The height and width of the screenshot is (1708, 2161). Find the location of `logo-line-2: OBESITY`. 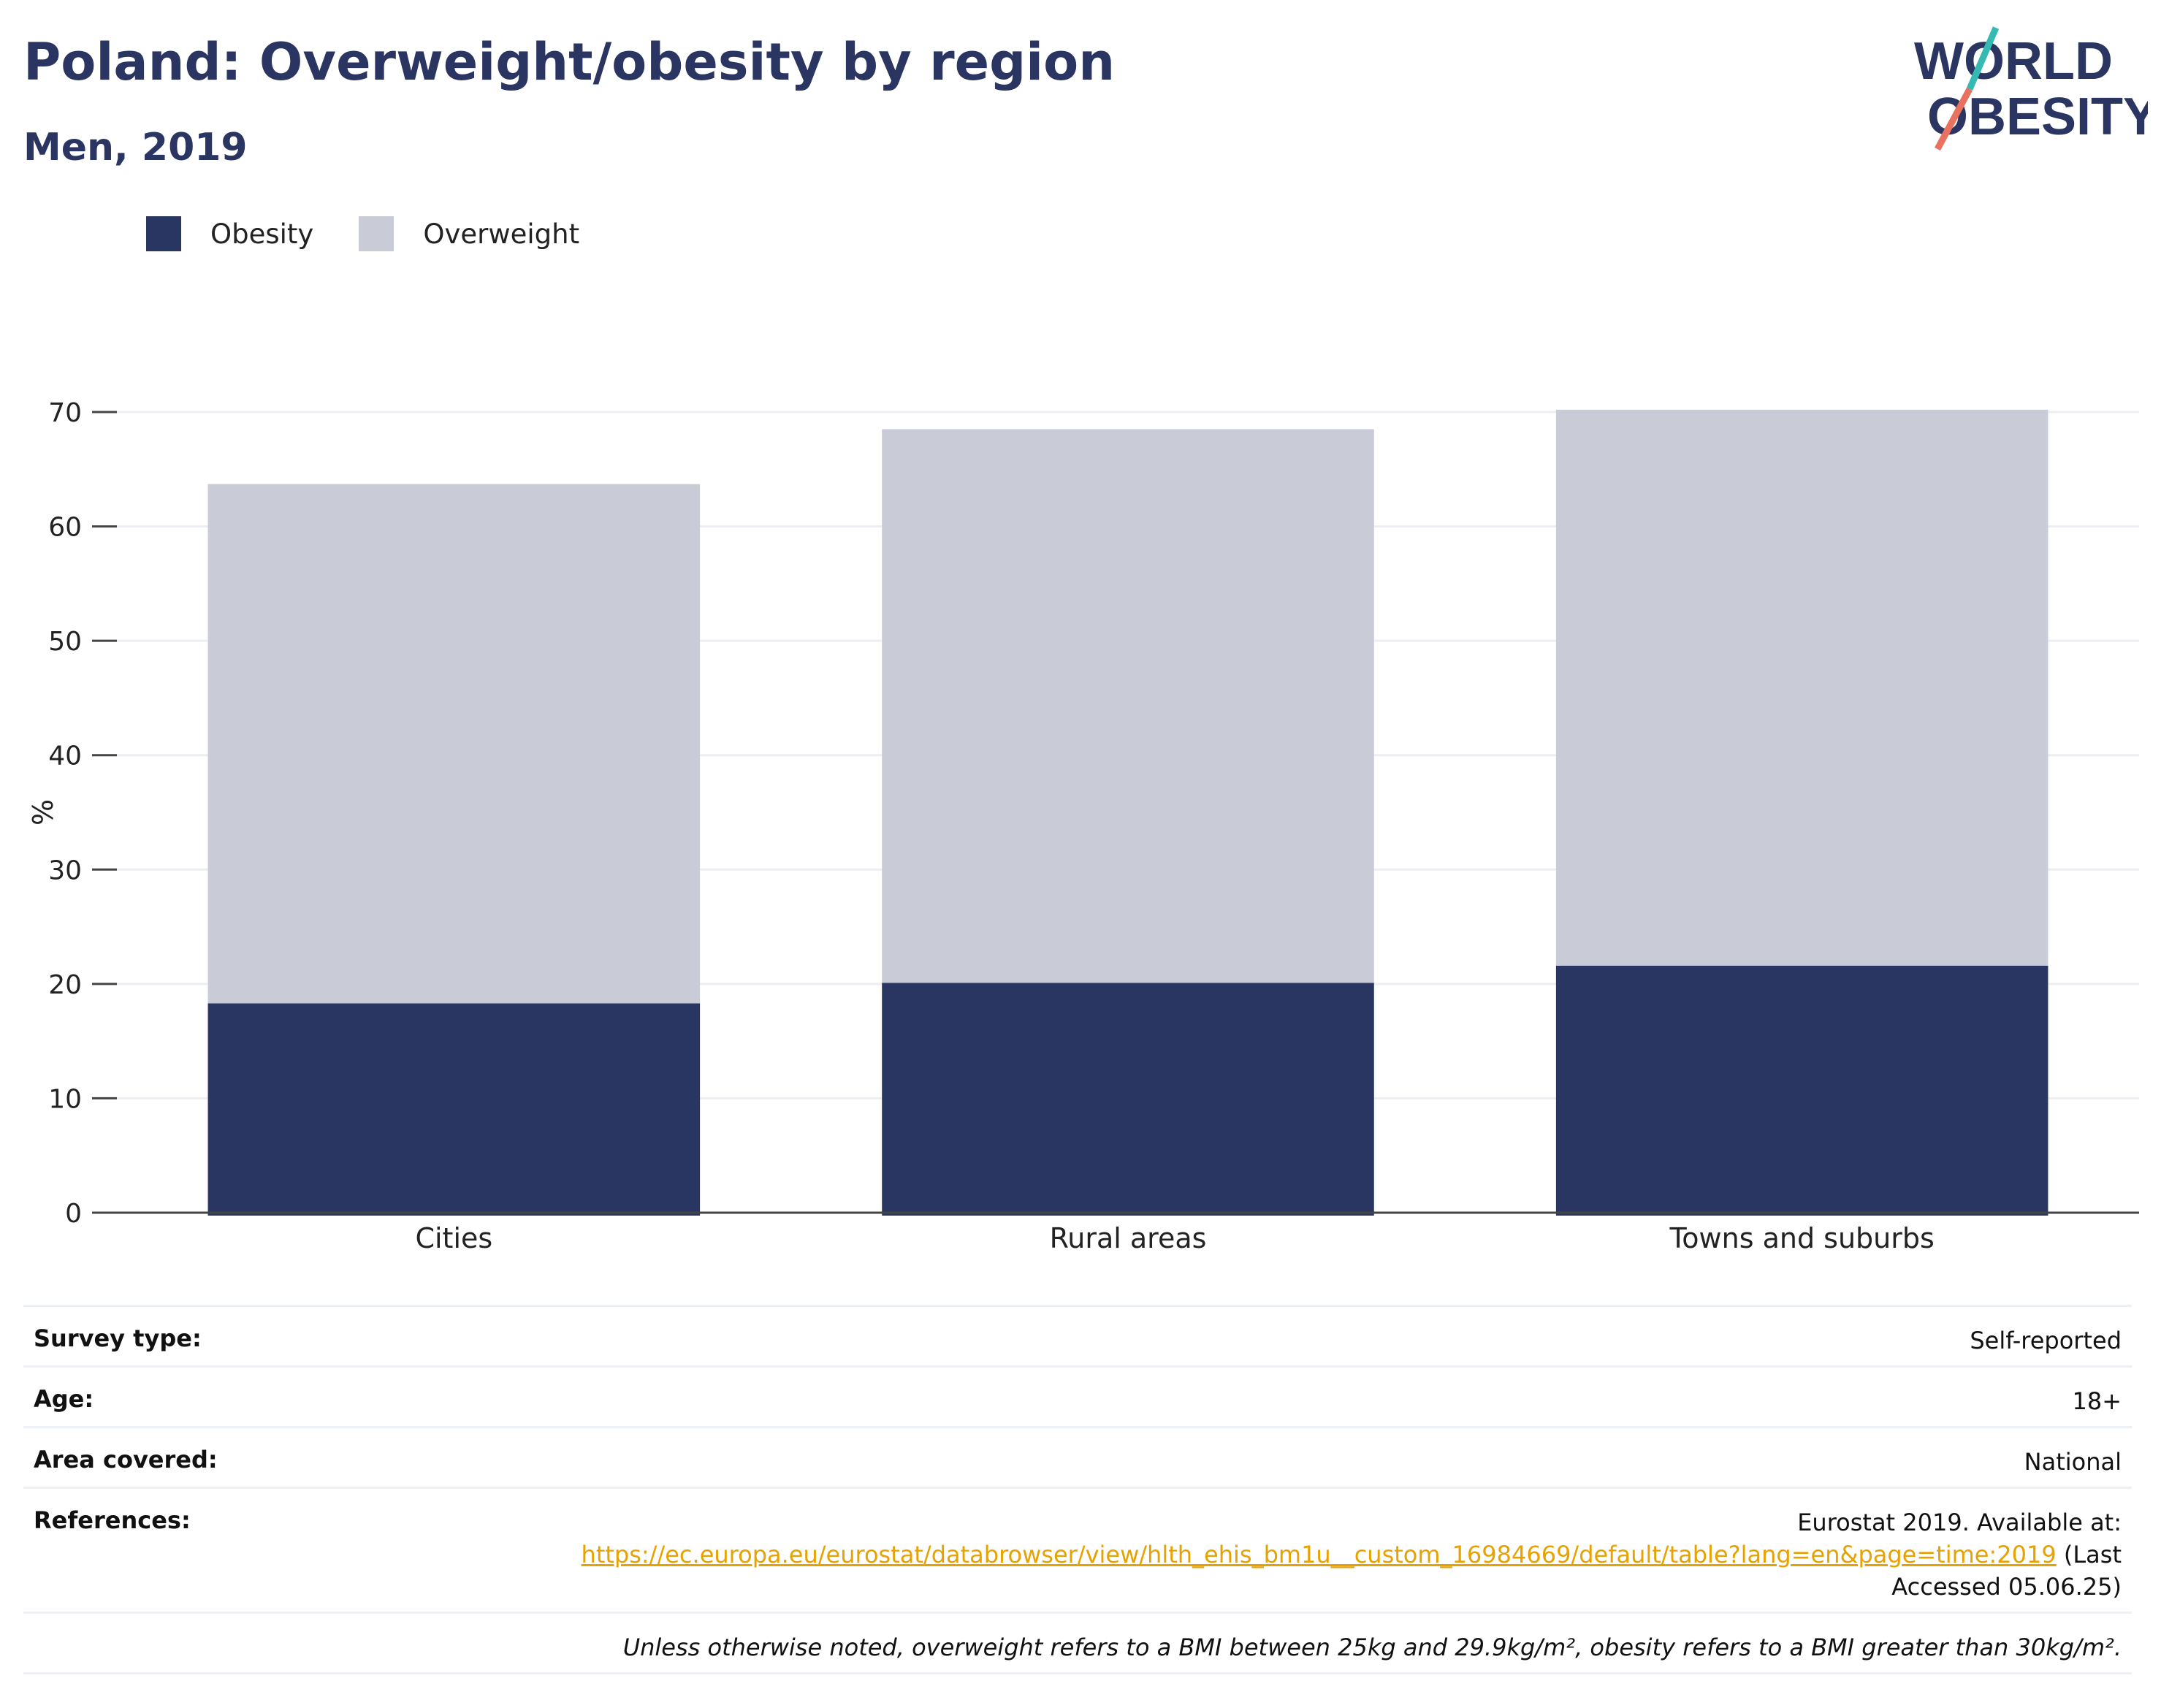

logo-line-2: OBESITY is located at coordinates (2038, 117).